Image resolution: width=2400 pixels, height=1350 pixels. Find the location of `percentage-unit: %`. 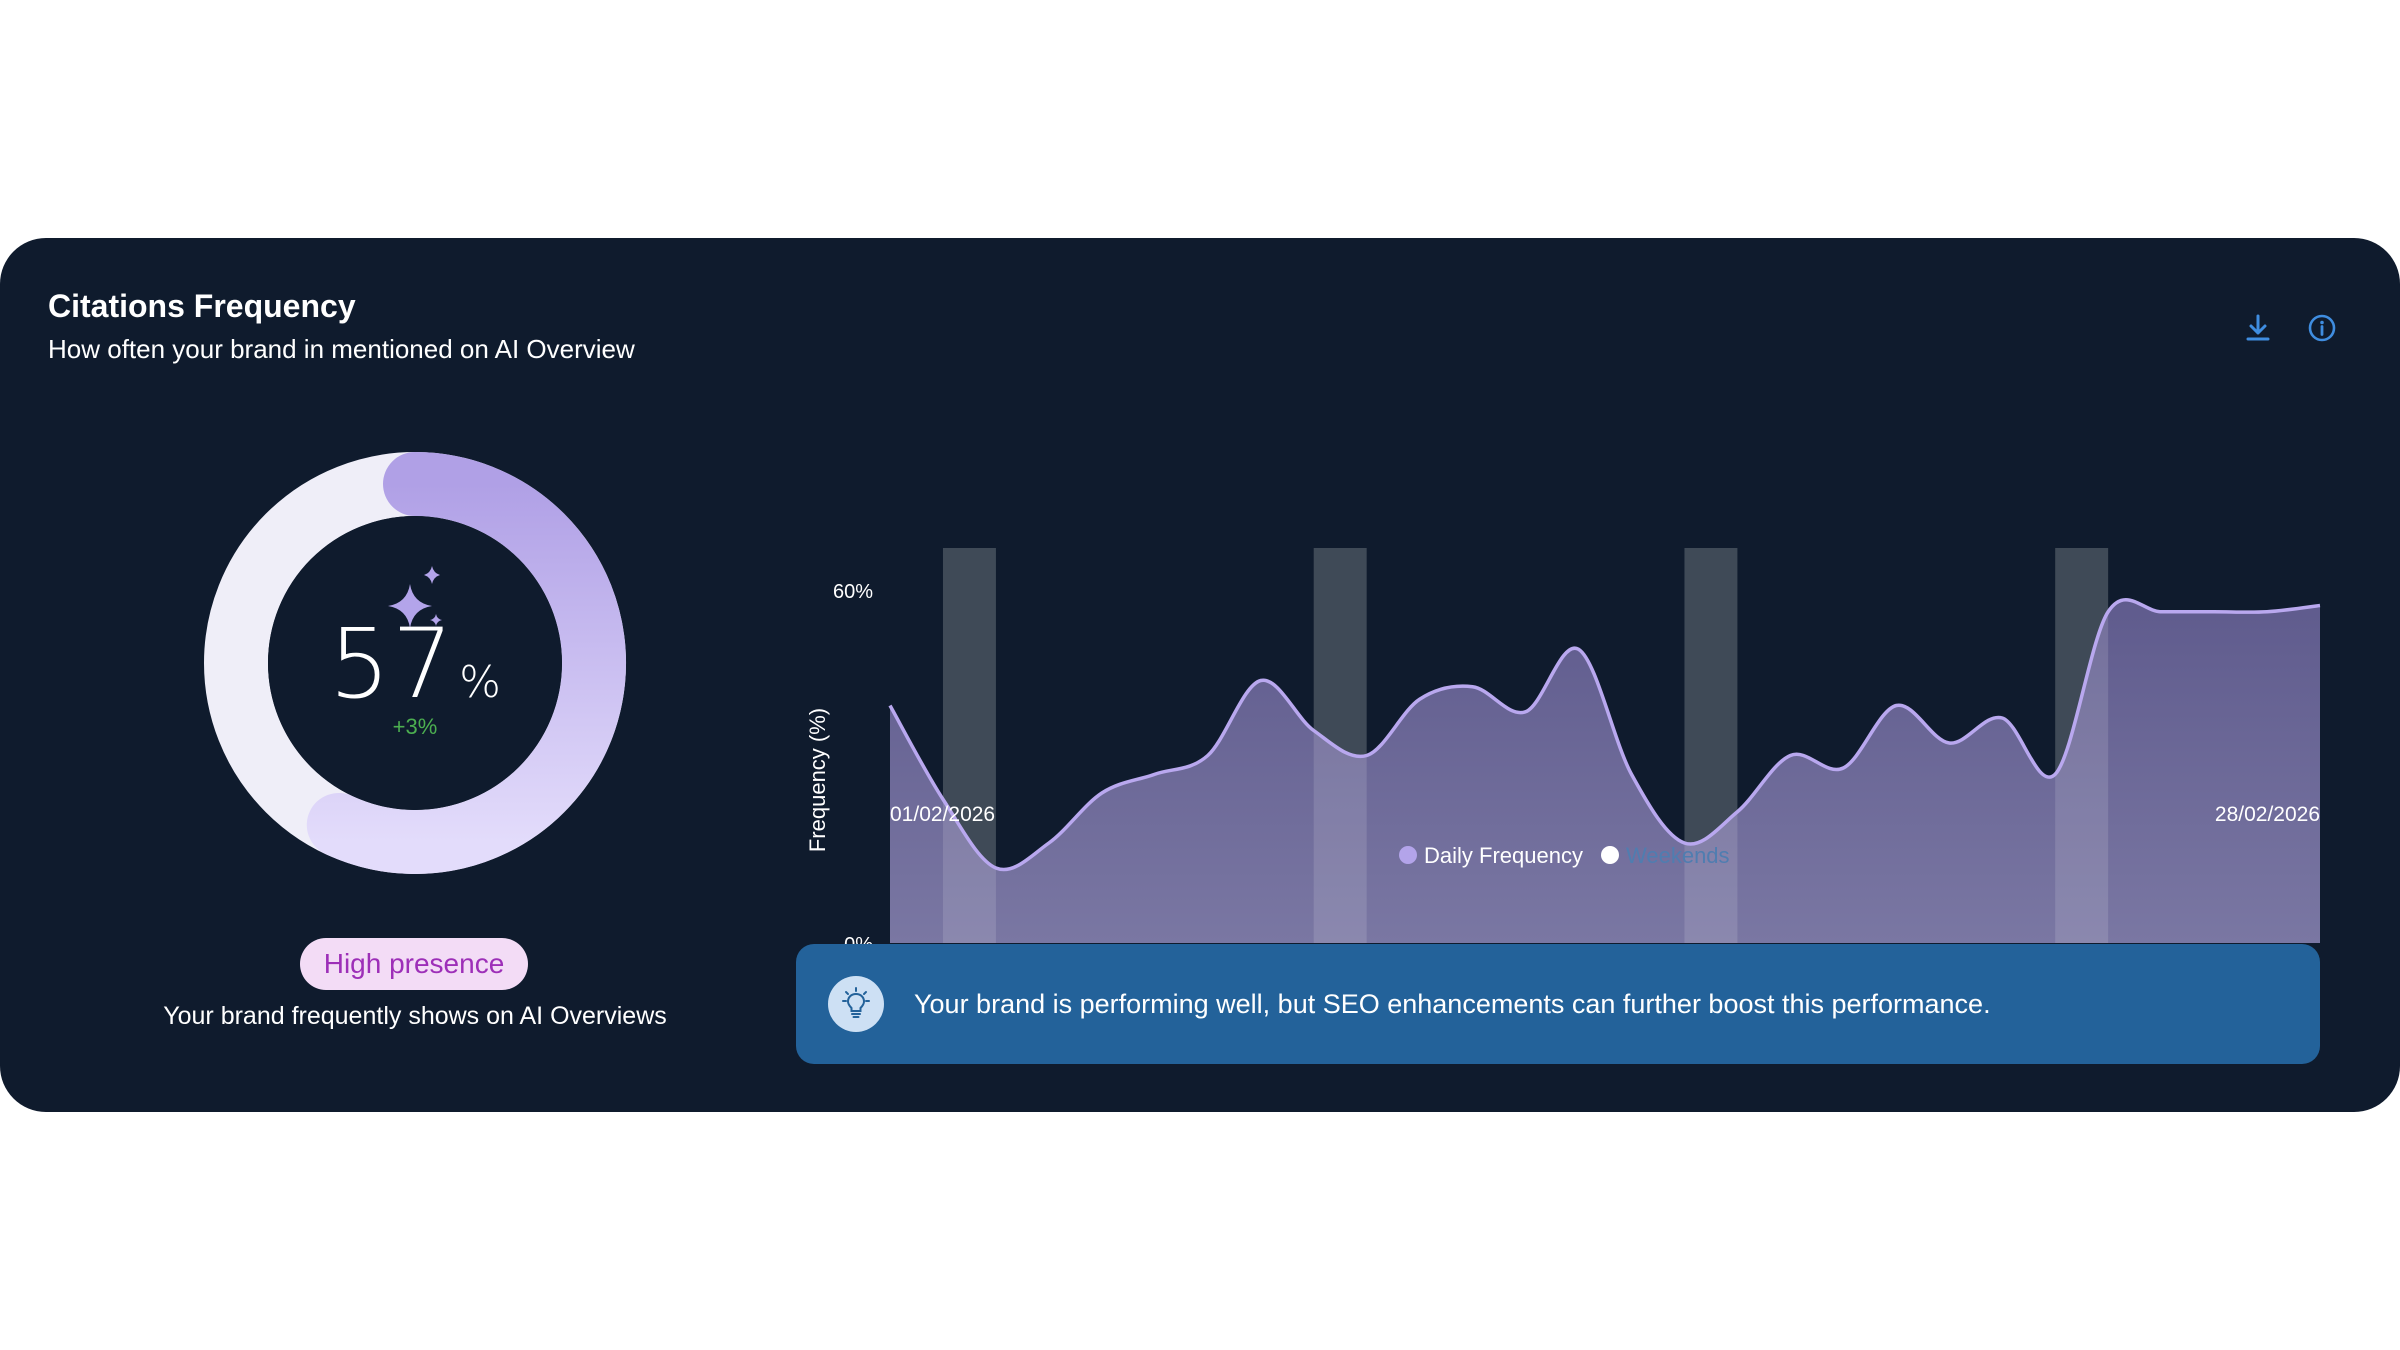

percentage-unit: % is located at coordinates (480, 682).